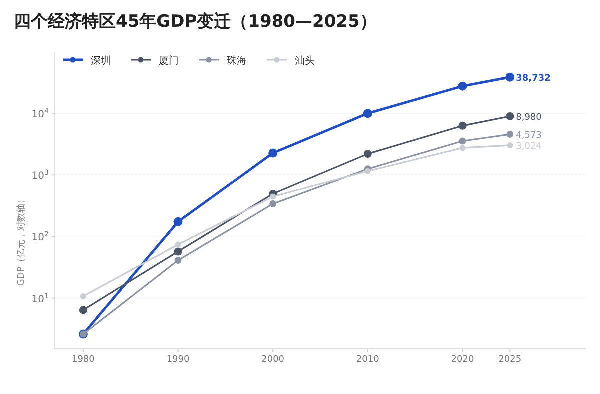 This screenshot has height=394, width=600. Describe the element at coordinates (368, 360) in the screenshot. I see `x-tick-label: 2010` at that location.